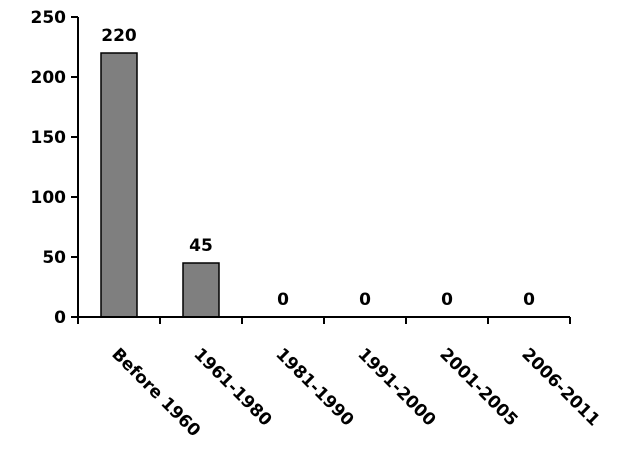  I want to click on data-label: 220, so click(119, 36).